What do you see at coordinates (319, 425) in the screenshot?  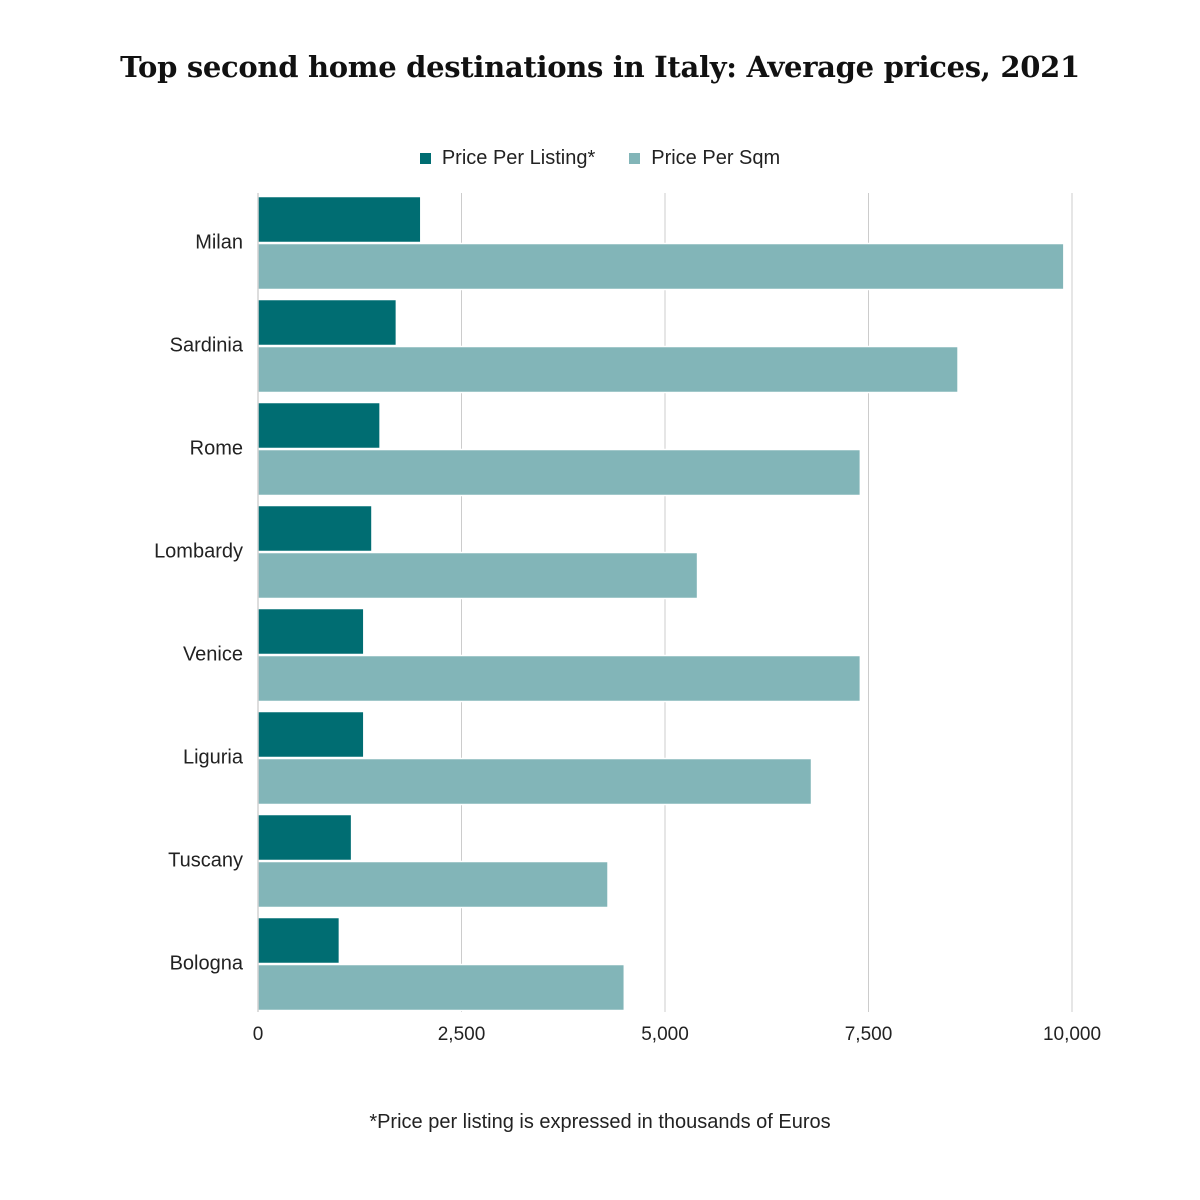 I see `bar-rome-price-per-listing` at bounding box center [319, 425].